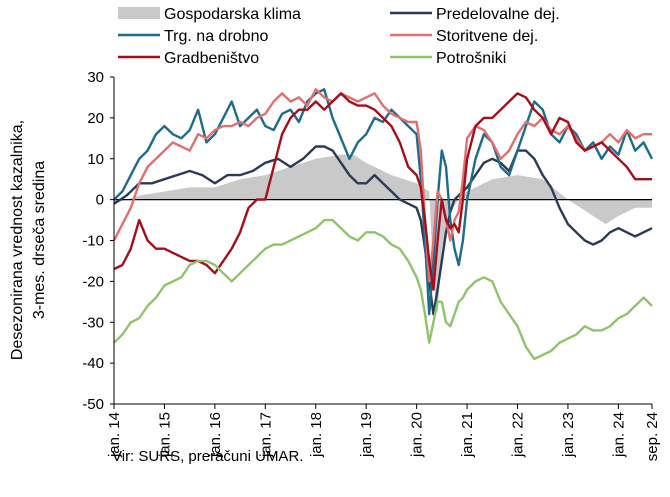  Describe the element at coordinates (471, 58) in the screenshot. I see `legend-label: Potrošniki` at that location.